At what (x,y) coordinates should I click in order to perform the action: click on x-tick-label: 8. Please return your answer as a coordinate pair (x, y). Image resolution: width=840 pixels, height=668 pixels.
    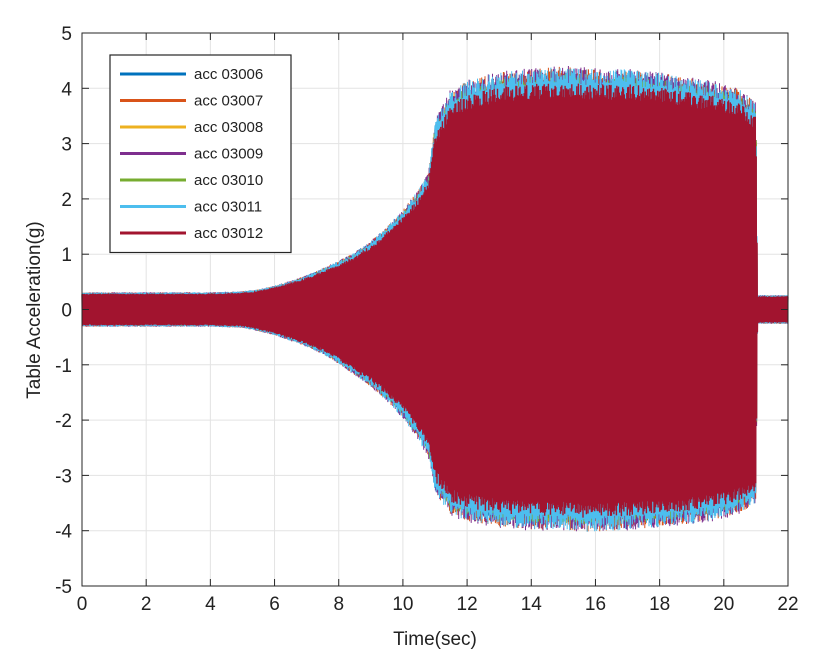
    Looking at the image, I should click on (338, 604).